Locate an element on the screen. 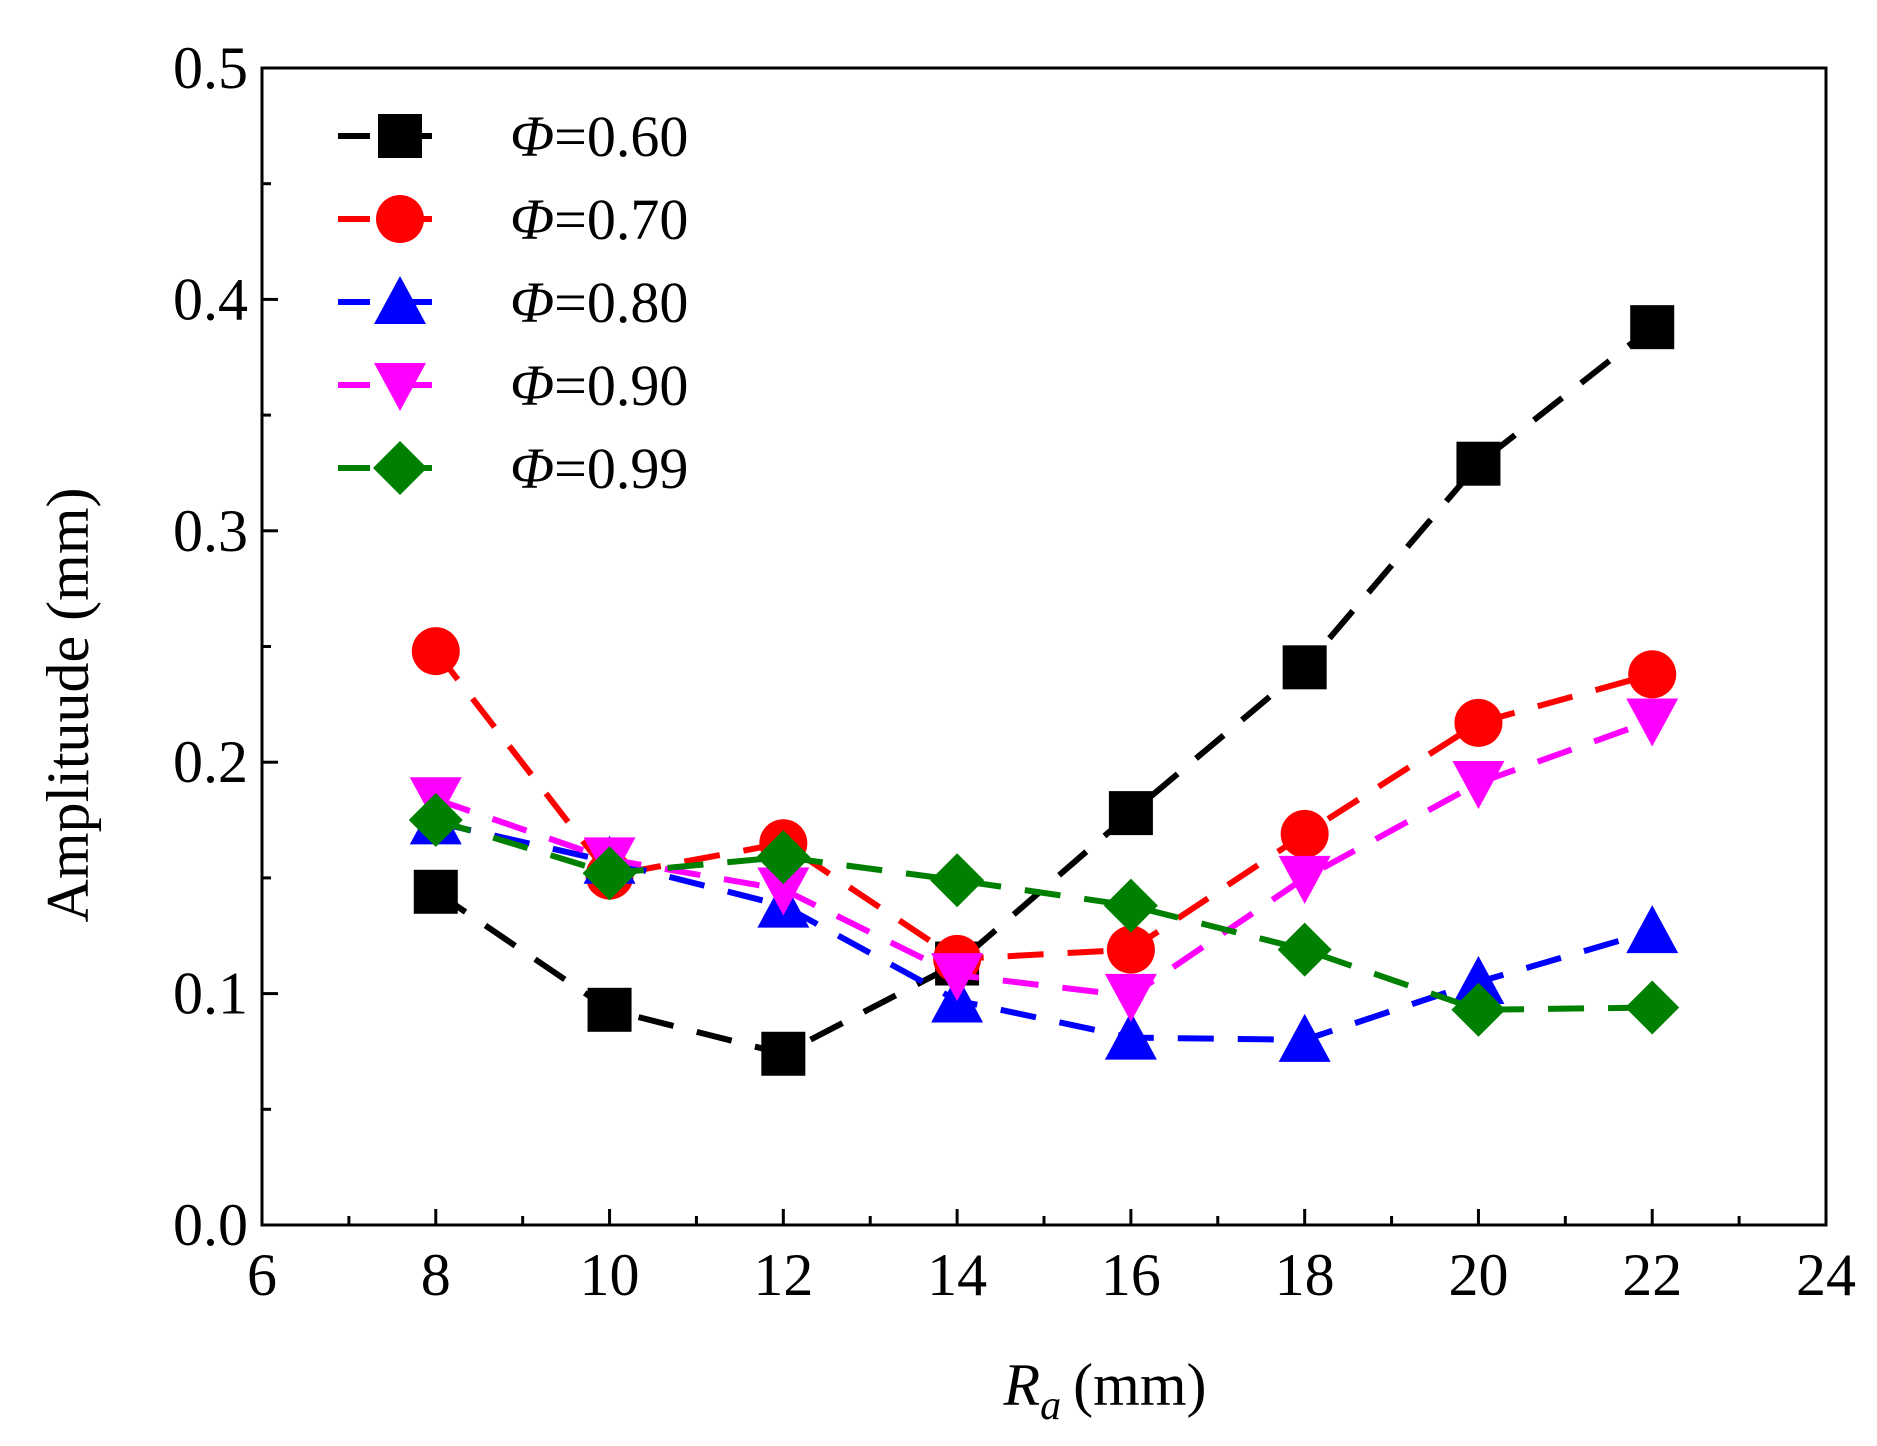 This screenshot has width=1877, height=1446. legend-entry: Φ=0.80 is located at coordinates (513, 302).